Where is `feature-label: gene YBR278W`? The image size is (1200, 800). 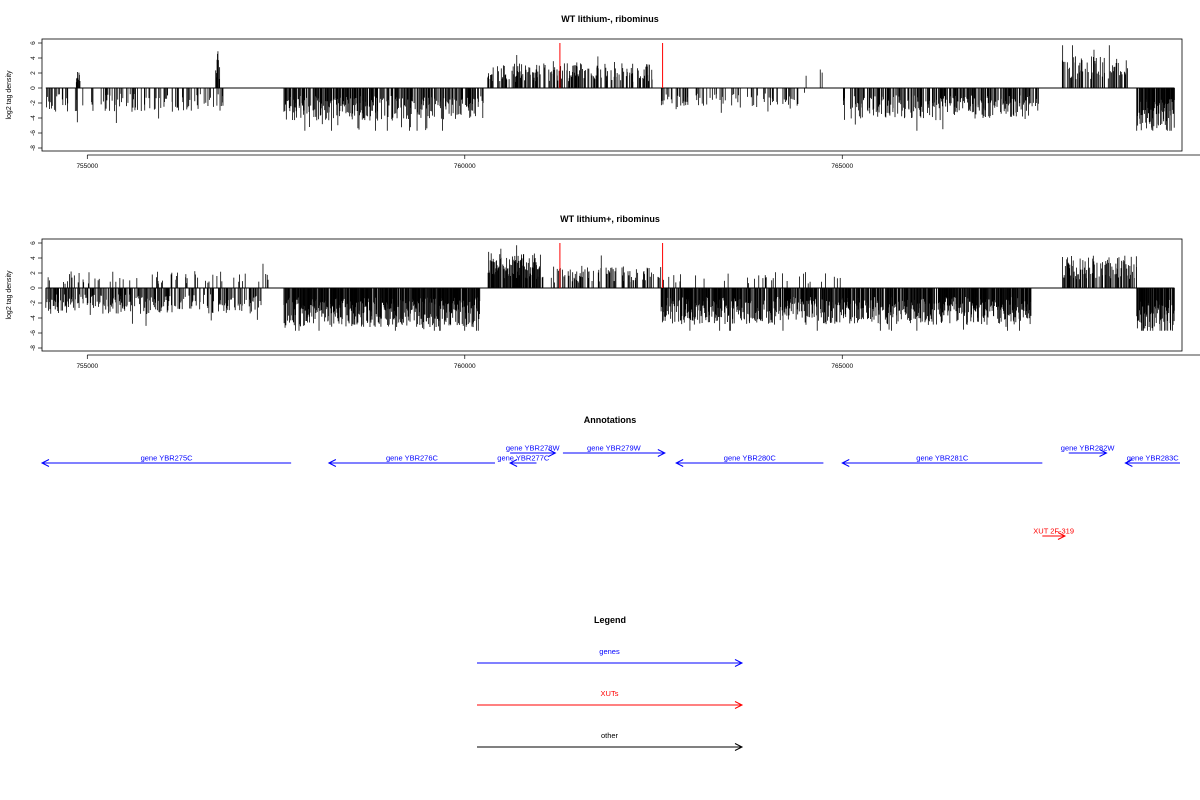 feature-label: gene YBR278W is located at coordinates (533, 448).